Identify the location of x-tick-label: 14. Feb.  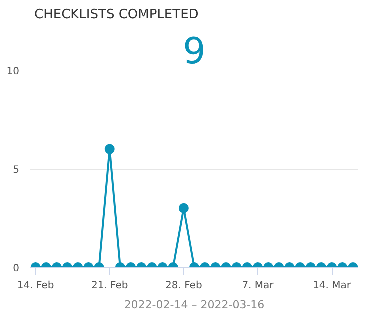
(35, 286).